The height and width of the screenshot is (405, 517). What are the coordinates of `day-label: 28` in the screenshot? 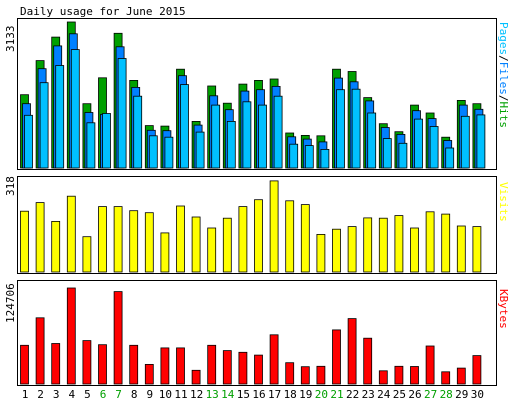 It's located at (446, 394).